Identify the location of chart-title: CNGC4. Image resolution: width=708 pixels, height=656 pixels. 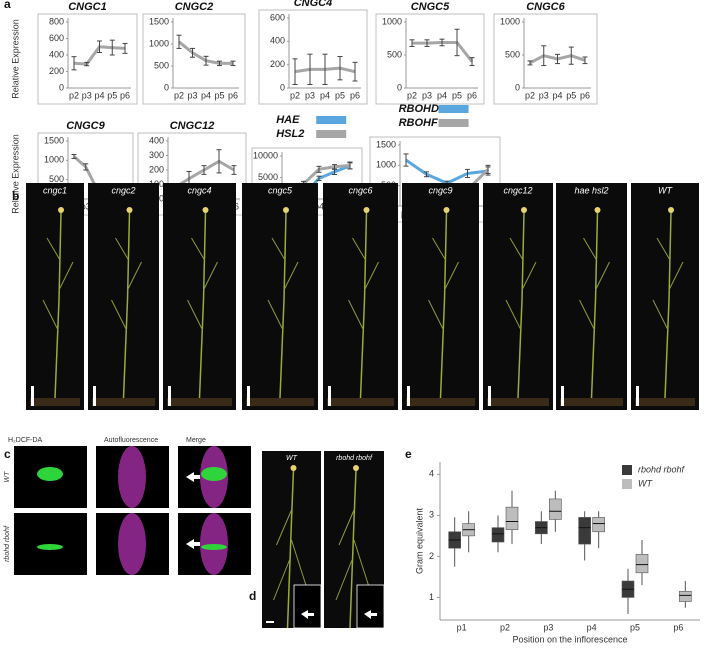
(313, 4).